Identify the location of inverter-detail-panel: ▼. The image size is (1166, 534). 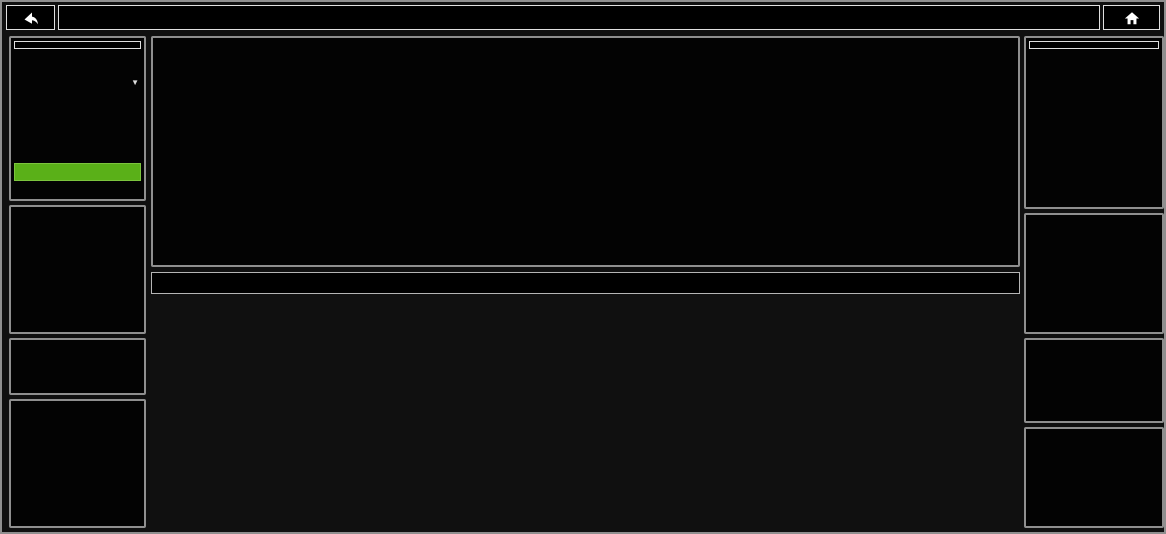
(77, 118).